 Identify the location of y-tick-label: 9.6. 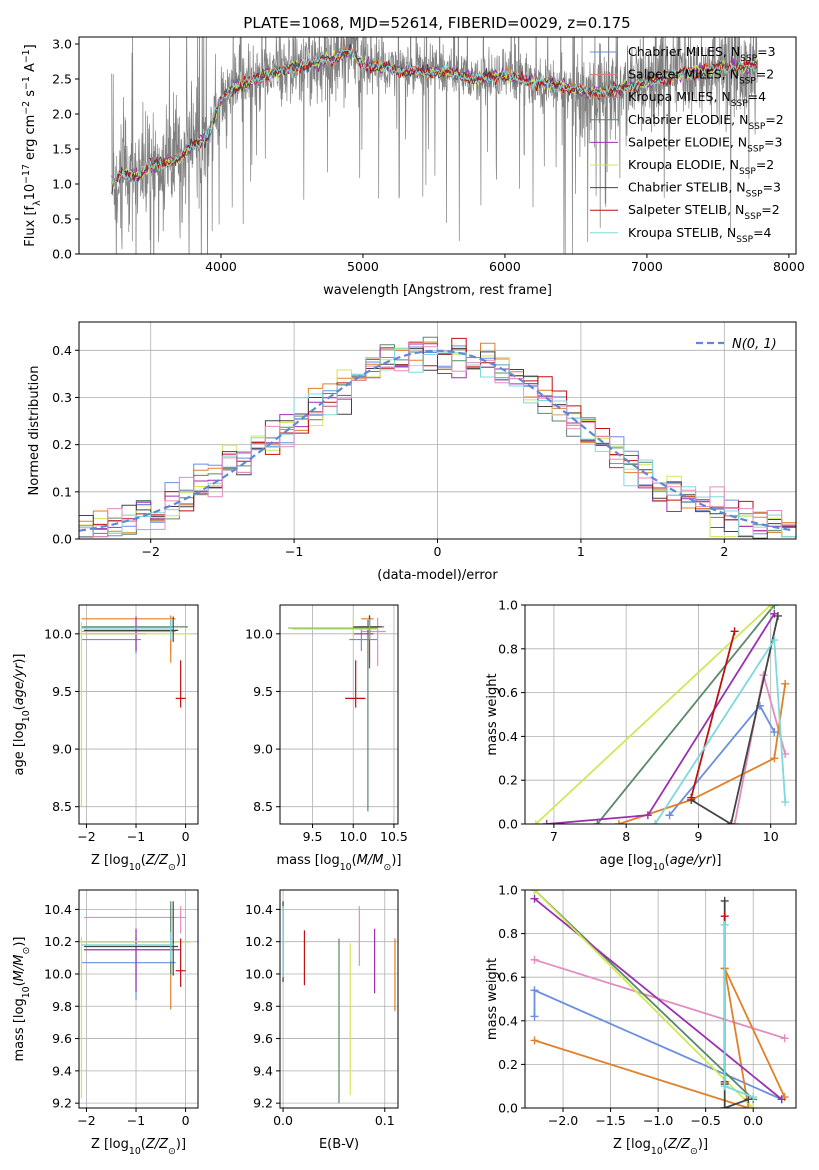
(263, 1038).